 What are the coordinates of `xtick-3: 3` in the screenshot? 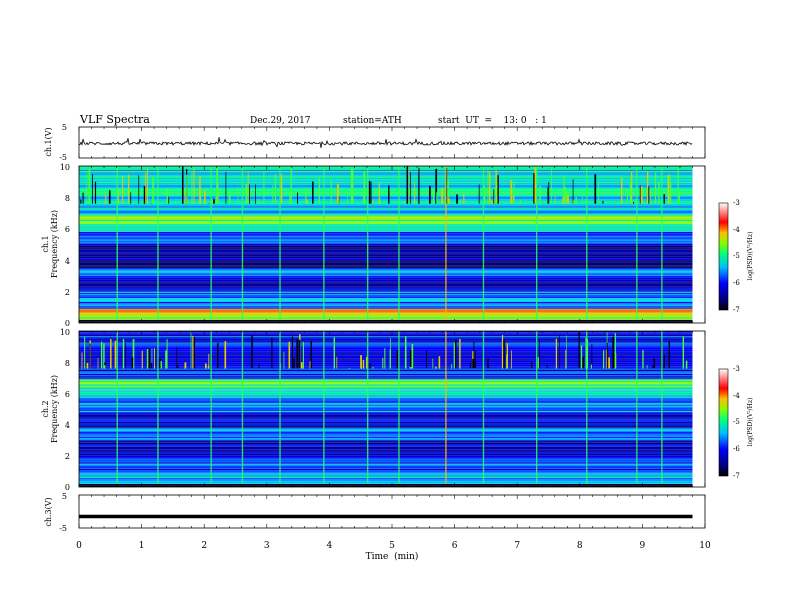 It's located at (267, 546).